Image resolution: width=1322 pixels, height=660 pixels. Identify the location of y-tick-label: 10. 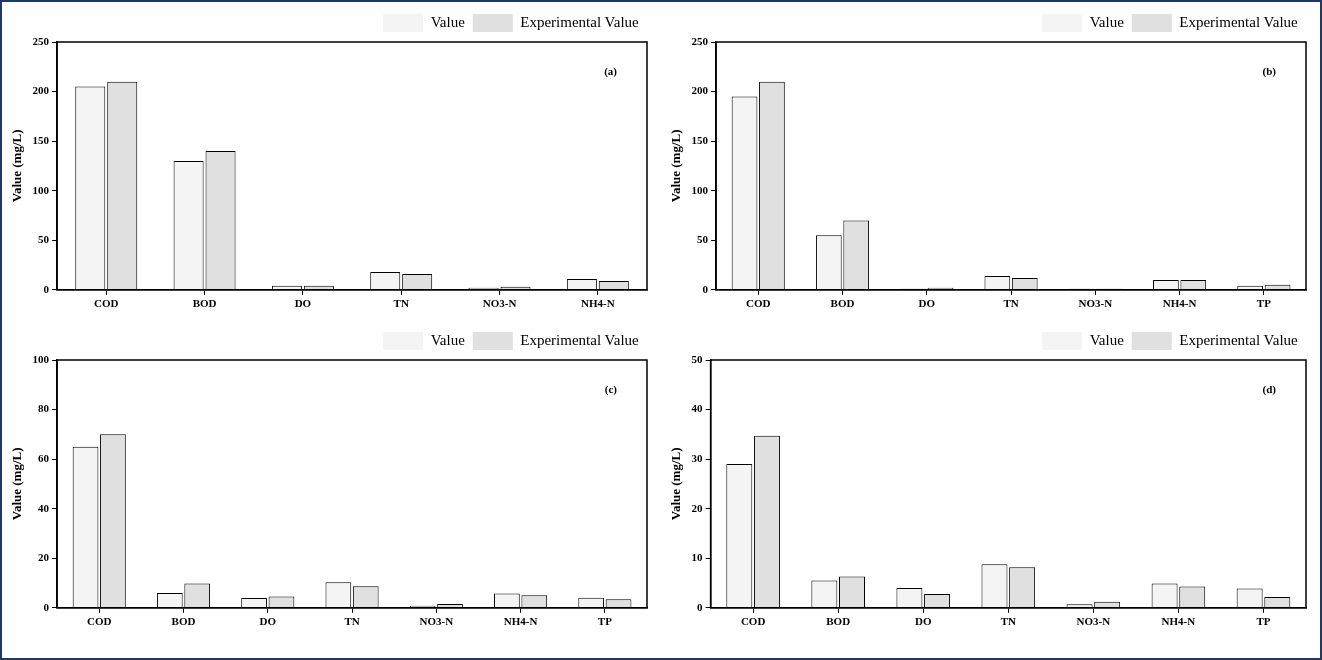
(697, 557).